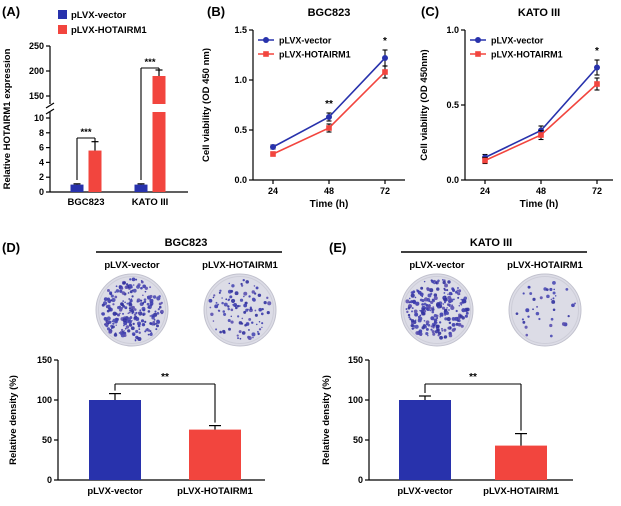  What do you see at coordinates (385, 191) in the screenshot?
I see `svg-text: 72` at bounding box center [385, 191].